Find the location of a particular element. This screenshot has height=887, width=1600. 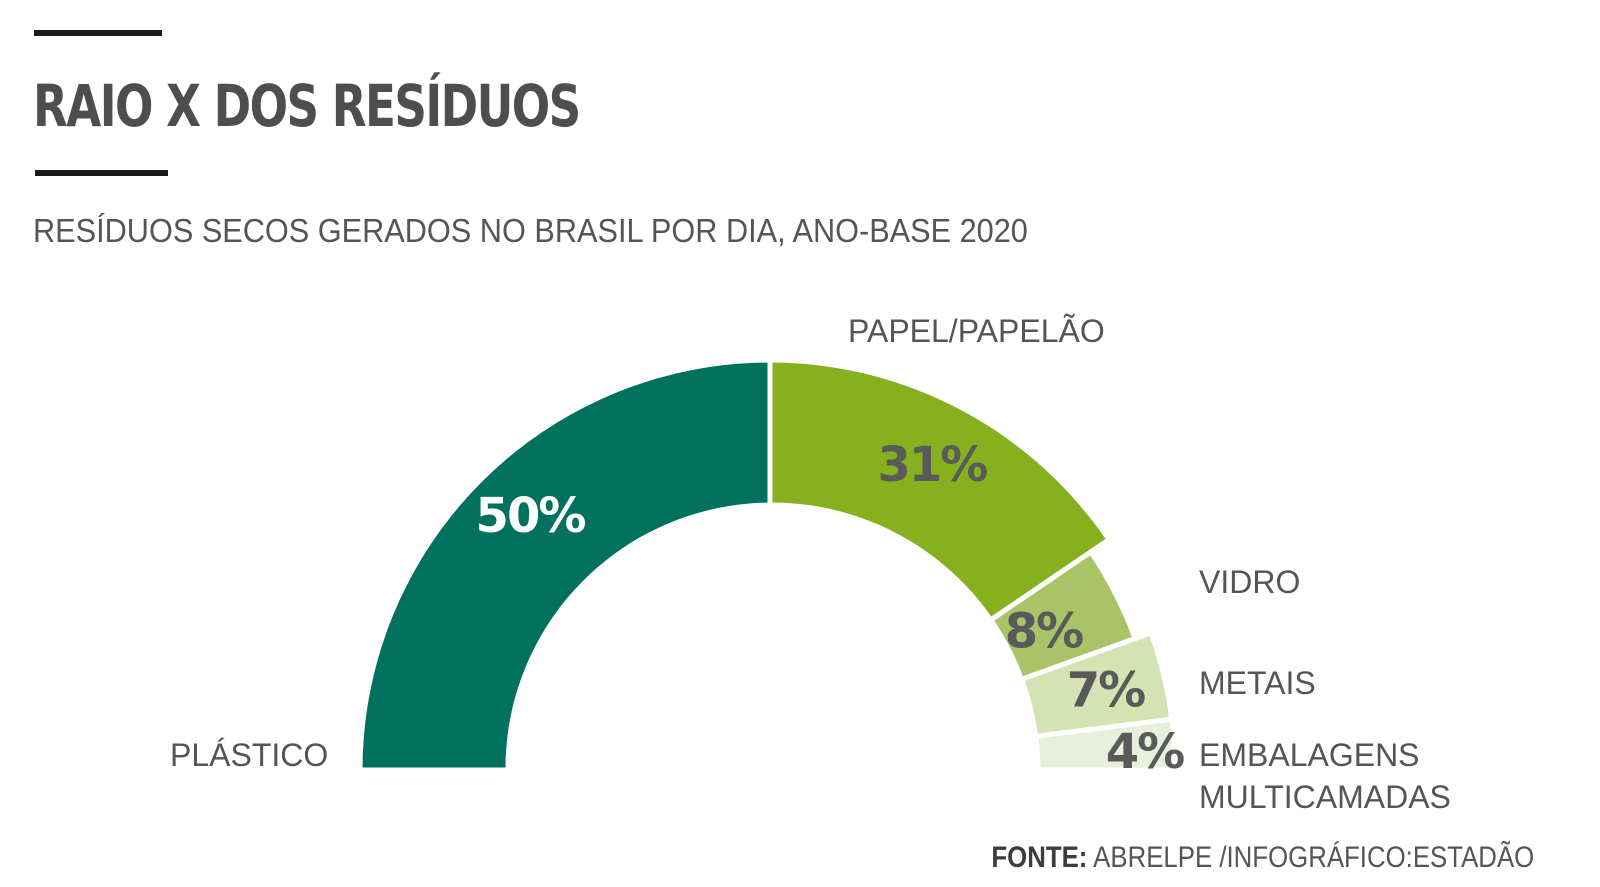

source-value: ABRELPE /INFOGRÁFICO:ESTADÃO is located at coordinates (1313, 857).